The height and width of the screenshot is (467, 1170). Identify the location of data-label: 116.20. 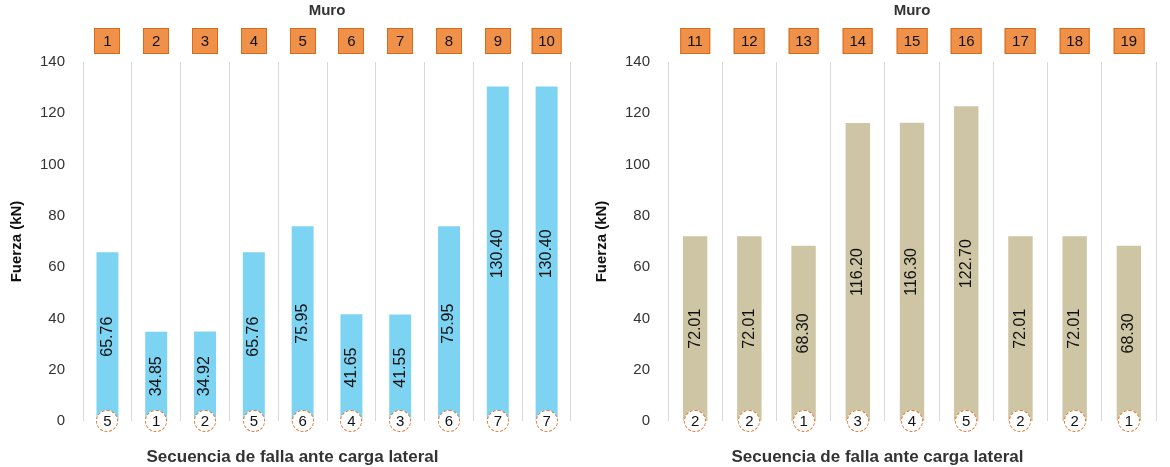
(857, 272).